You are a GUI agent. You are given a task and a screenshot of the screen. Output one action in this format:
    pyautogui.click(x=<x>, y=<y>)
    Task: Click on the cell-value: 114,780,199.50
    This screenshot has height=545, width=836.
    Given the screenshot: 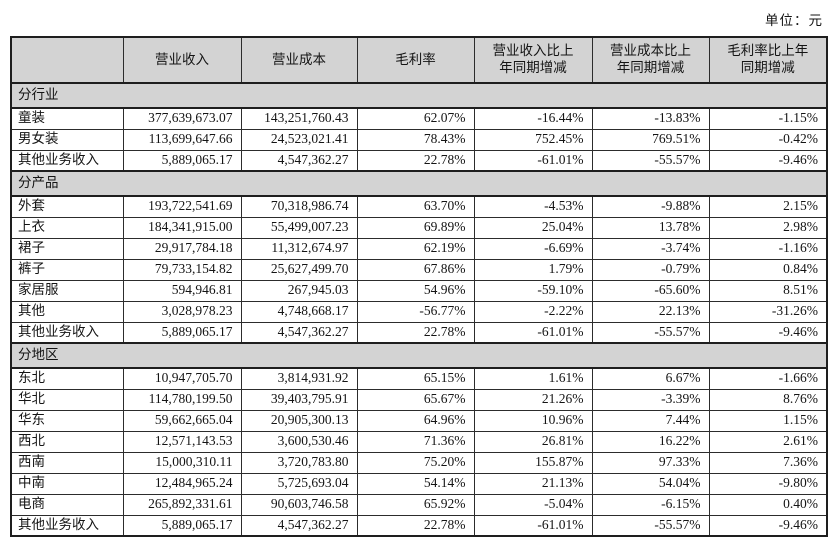 What is the action you would take?
    pyautogui.click(x=182, y=399)
    